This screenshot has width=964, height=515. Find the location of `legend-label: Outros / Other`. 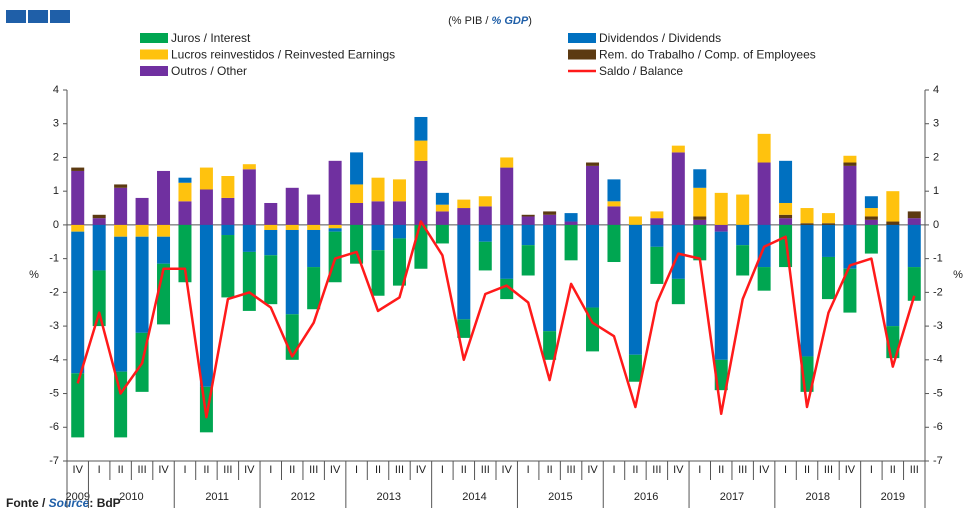

legend-label: Outros / Other is located at coordinates (209, 71).